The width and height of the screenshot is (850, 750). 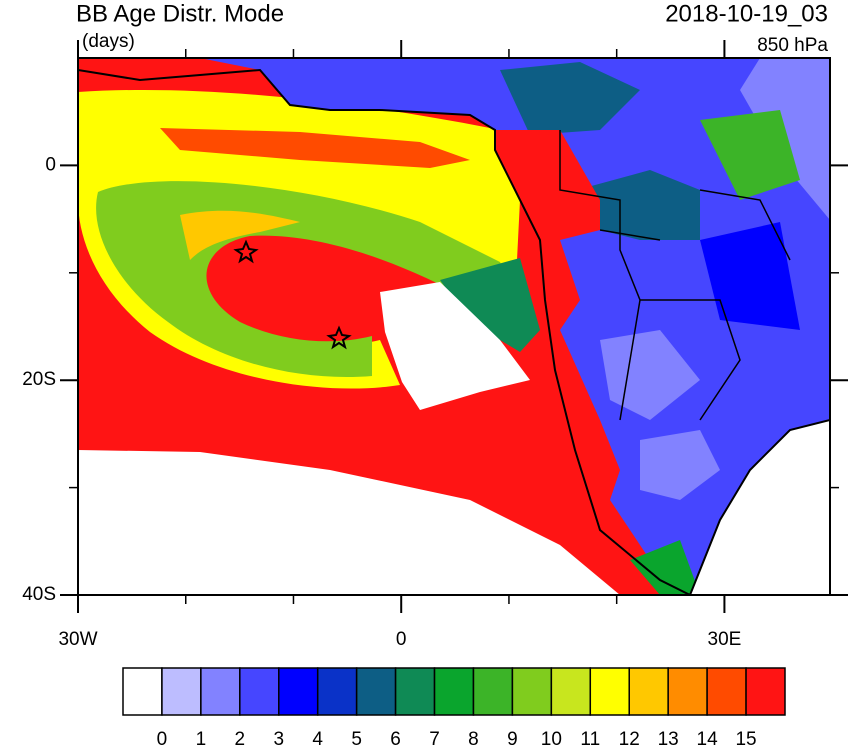 I want to click on title: BB Age Distr. Mode, so click(x=180, y=13).